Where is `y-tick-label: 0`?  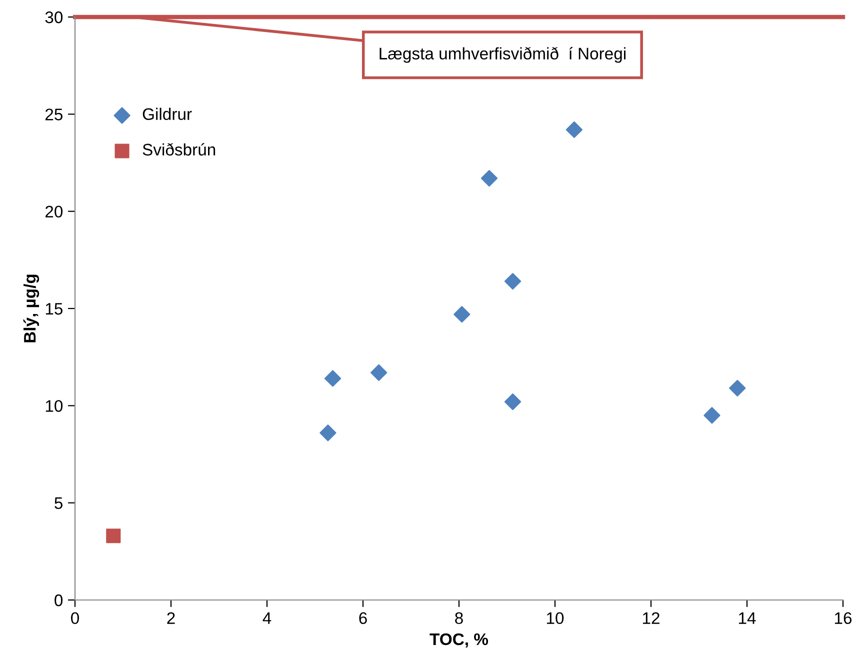 y-tick-label: 0 is located at coordinates (58, 600).